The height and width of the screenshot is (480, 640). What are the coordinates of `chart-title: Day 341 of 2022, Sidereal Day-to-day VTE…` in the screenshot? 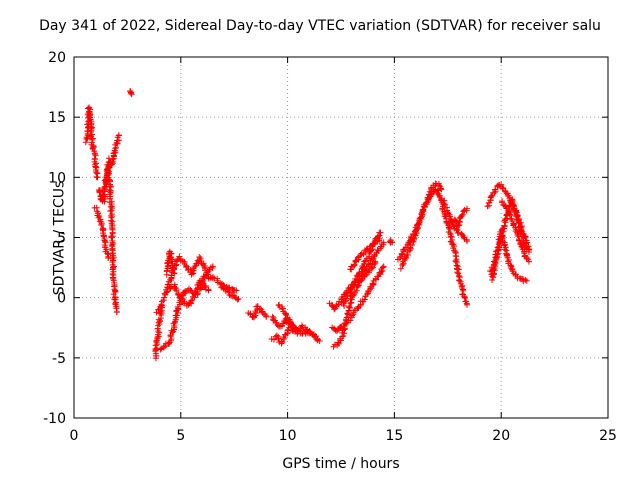 It's located at (320, 26).